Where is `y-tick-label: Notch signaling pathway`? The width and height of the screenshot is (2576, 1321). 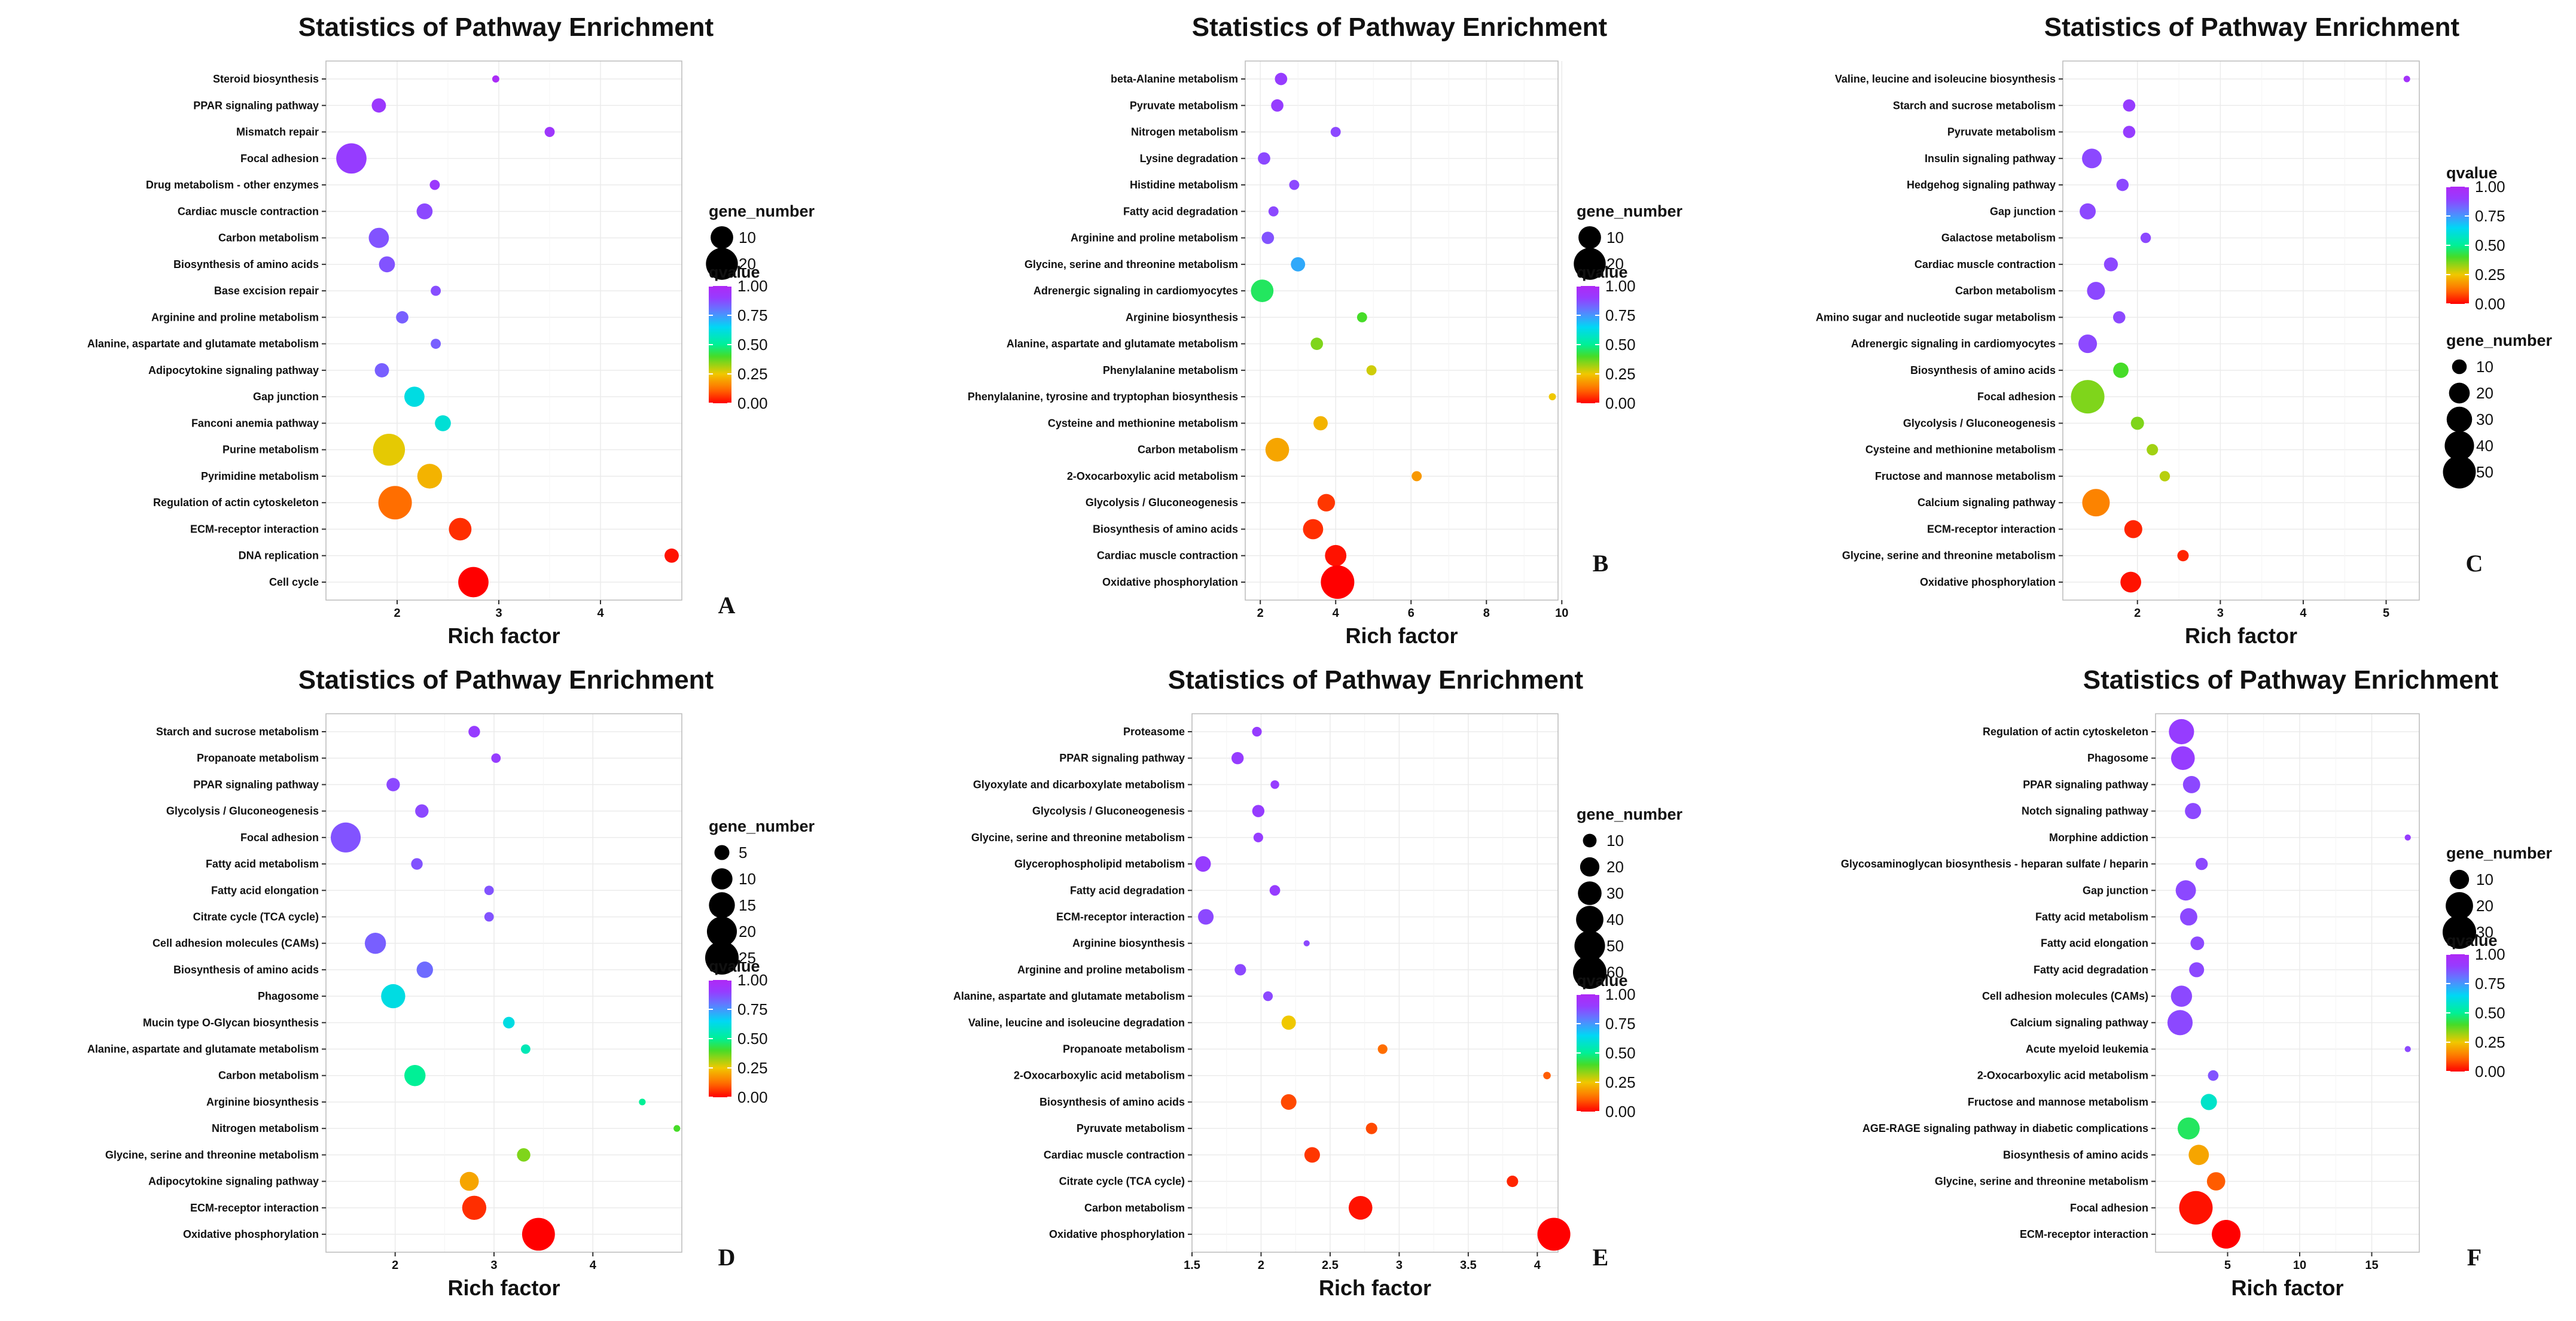
y-tick-label: Notch signaling pathway is located at coordinates (2085, 811).